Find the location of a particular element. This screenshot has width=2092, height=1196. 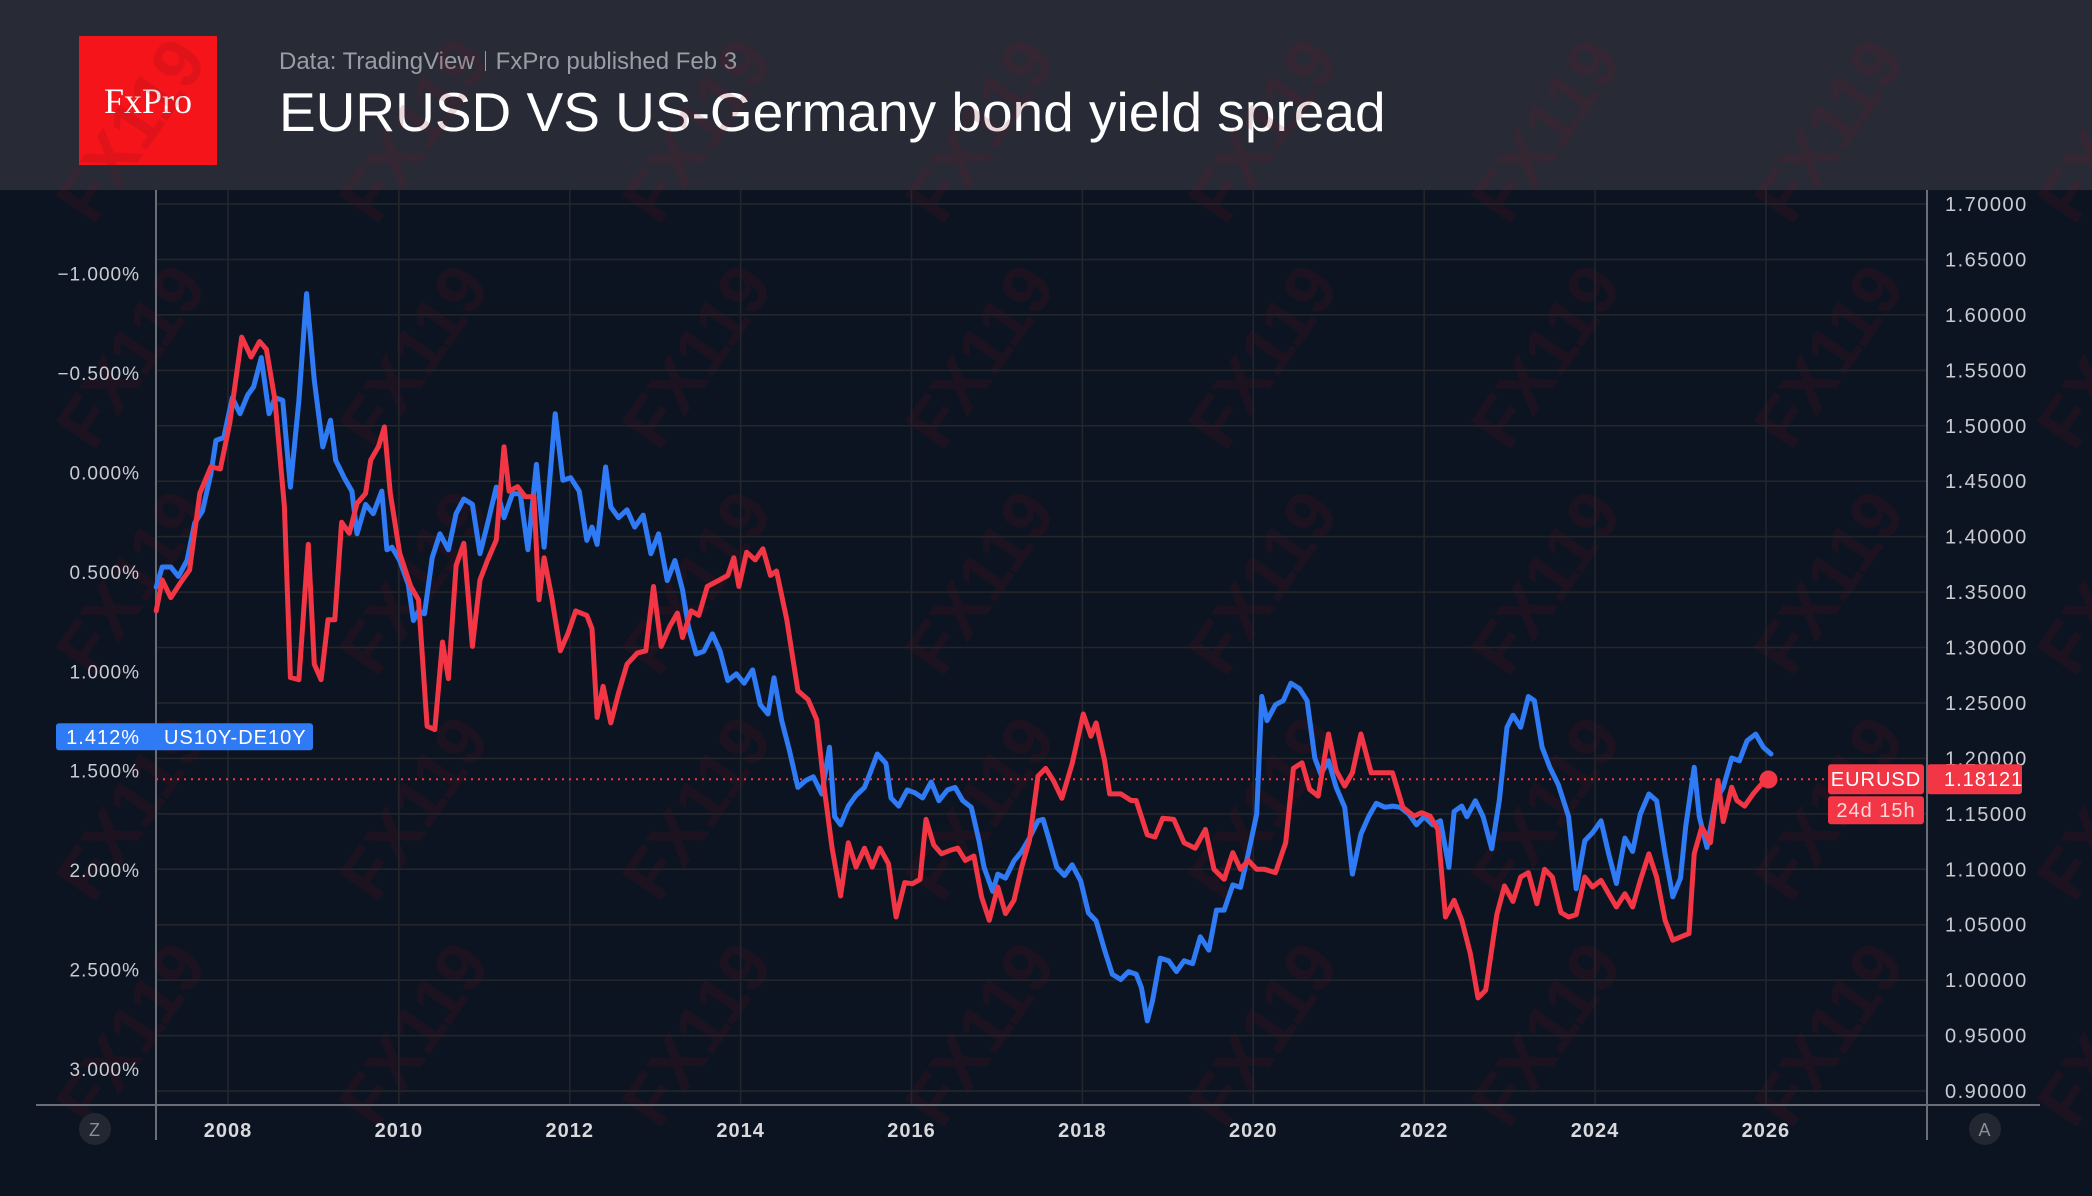

eurusd-name-label: EURUSD is located at coordinates (1876, 780).